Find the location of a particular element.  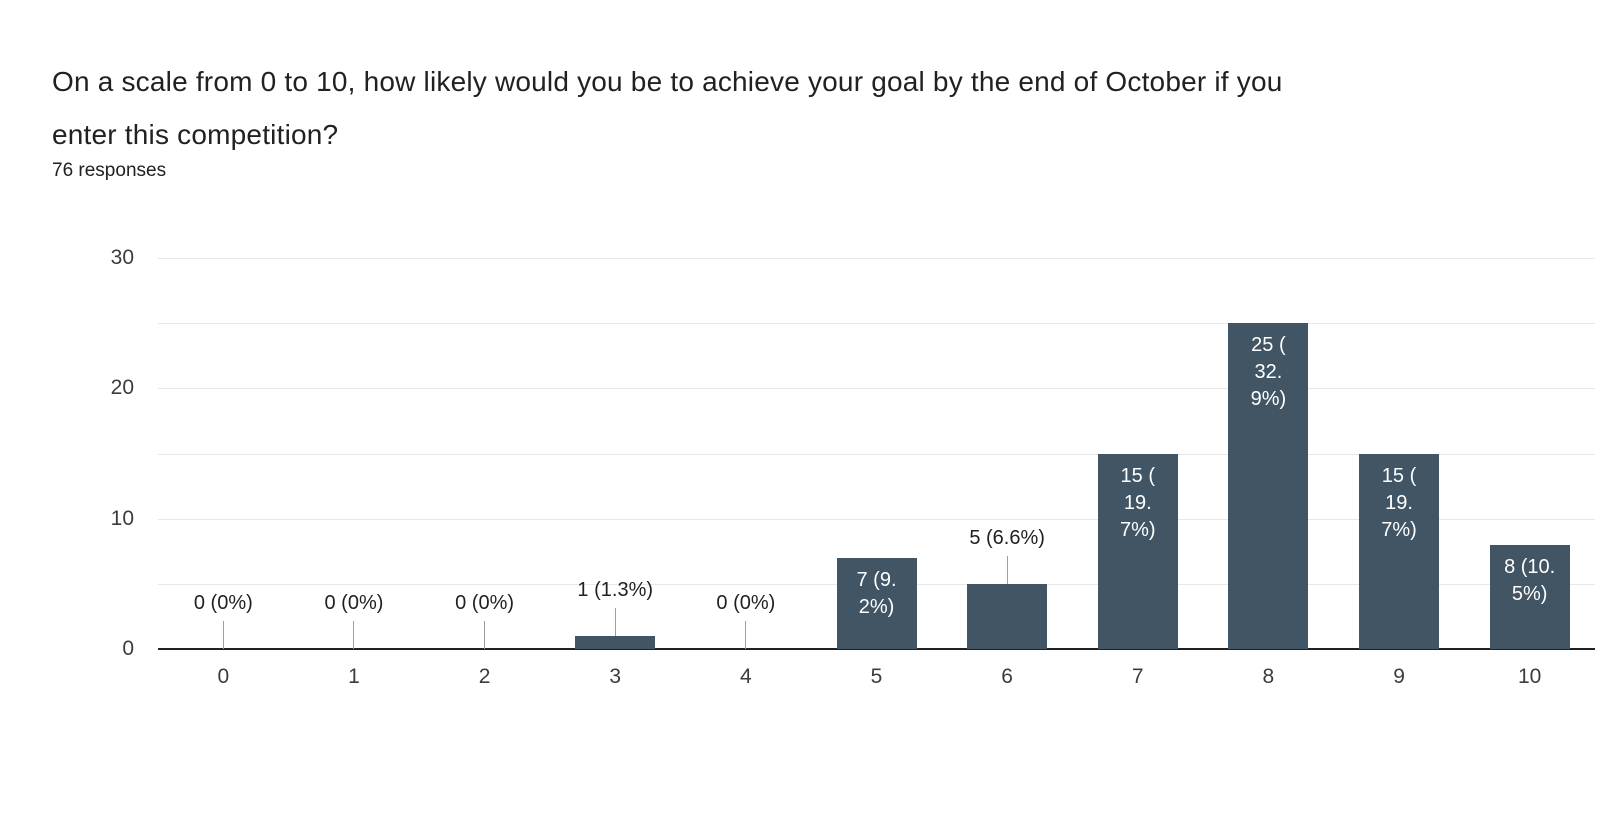

x-tick-label: 7 is located at coordinates (1137, 676).